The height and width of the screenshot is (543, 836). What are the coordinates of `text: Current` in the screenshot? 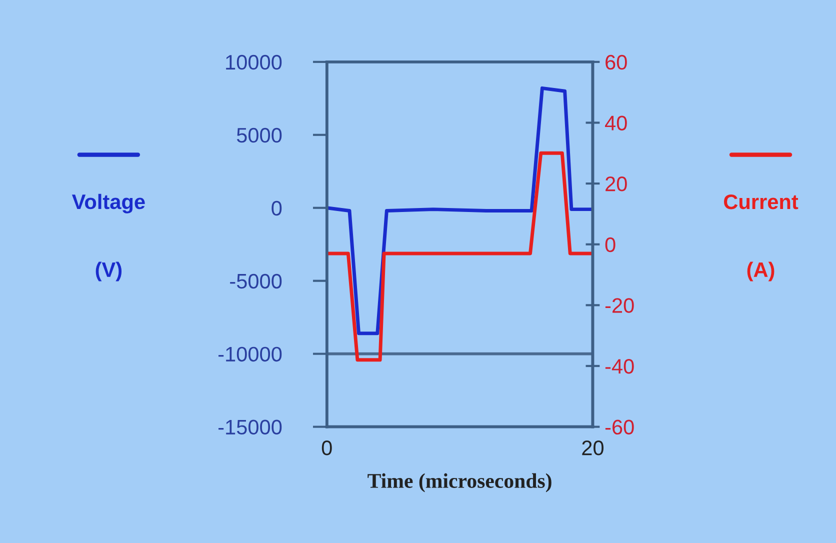 It's located at (761, 202).